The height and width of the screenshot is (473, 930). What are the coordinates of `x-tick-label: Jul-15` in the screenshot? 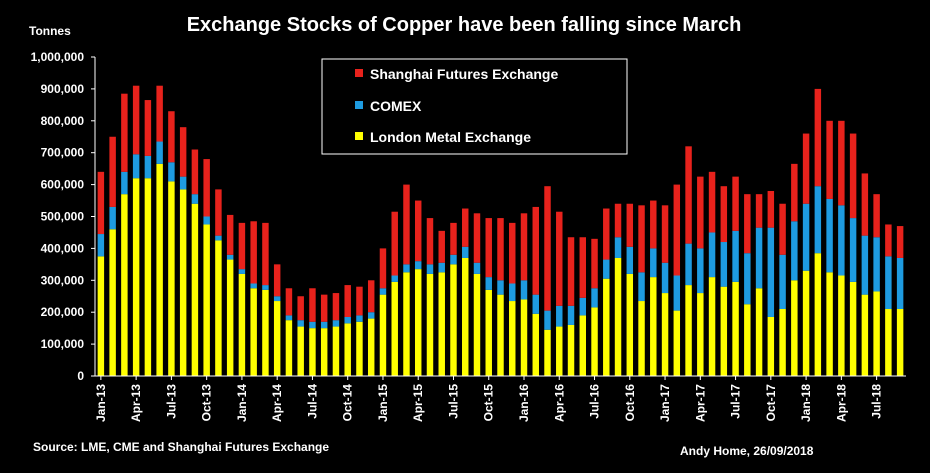 It's located at (453, 401).